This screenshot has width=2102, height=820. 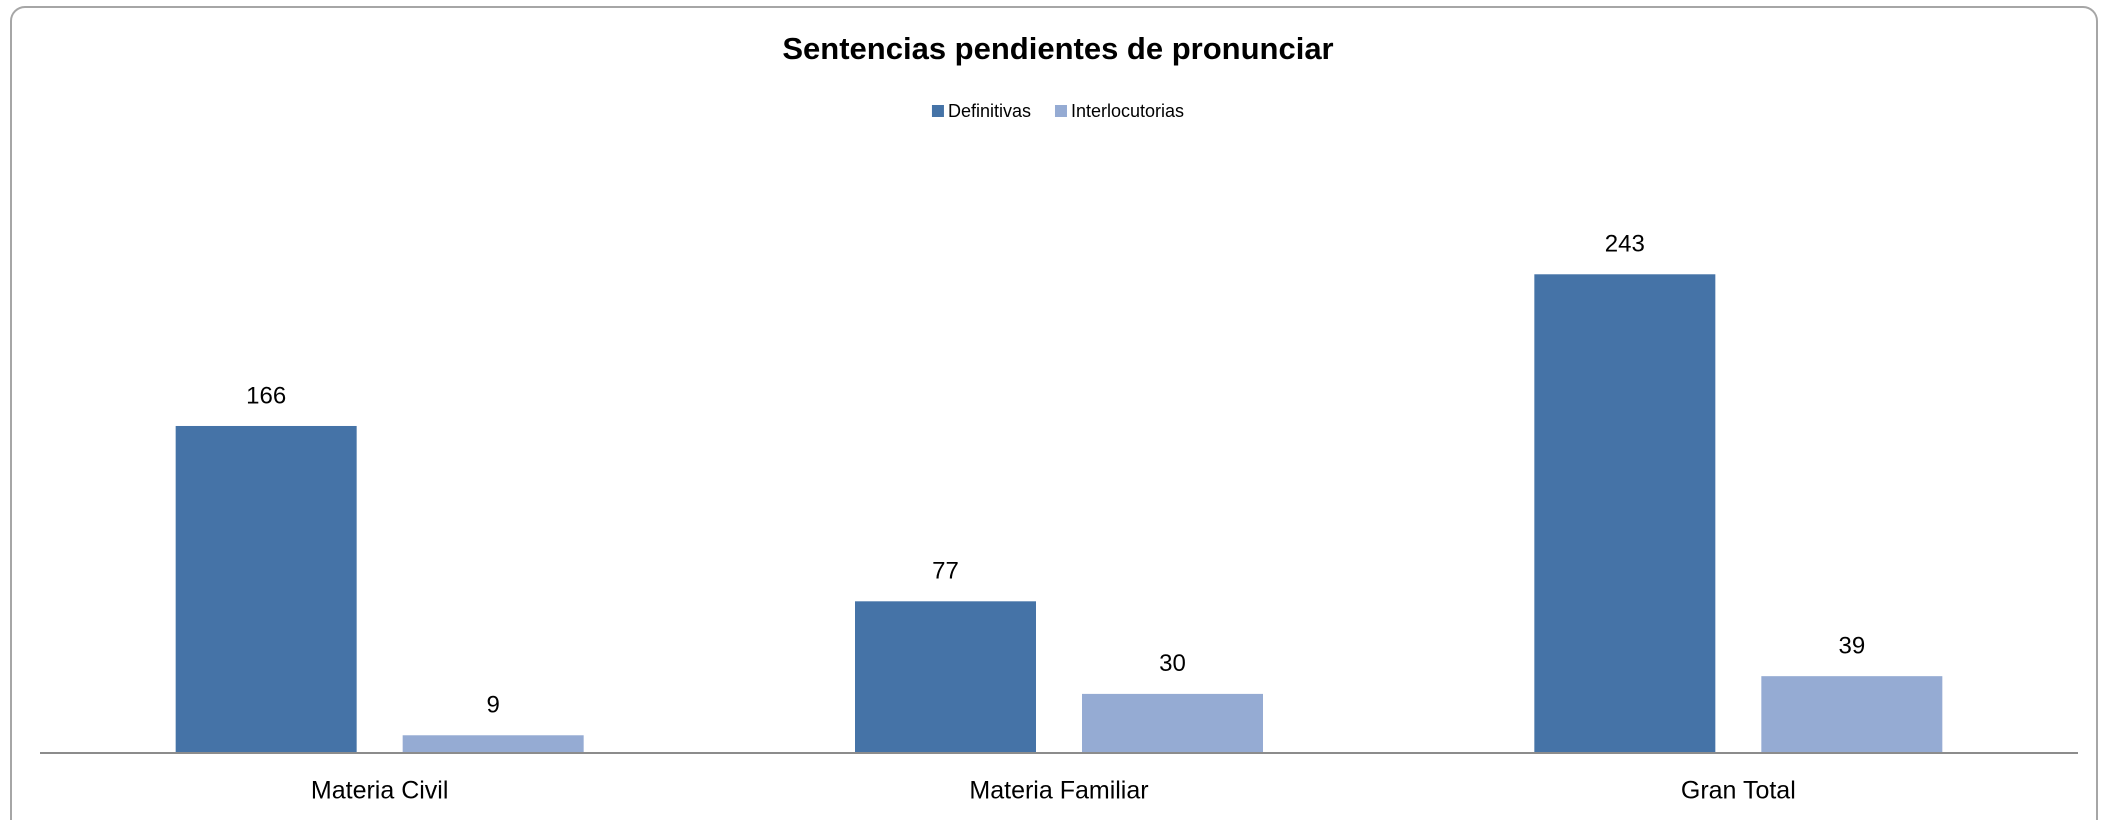 What do you see at coordinates (1738, 791) in the screenshot?
I see `x-tick-label: Gran Total` at bounding box center [1738, 791].